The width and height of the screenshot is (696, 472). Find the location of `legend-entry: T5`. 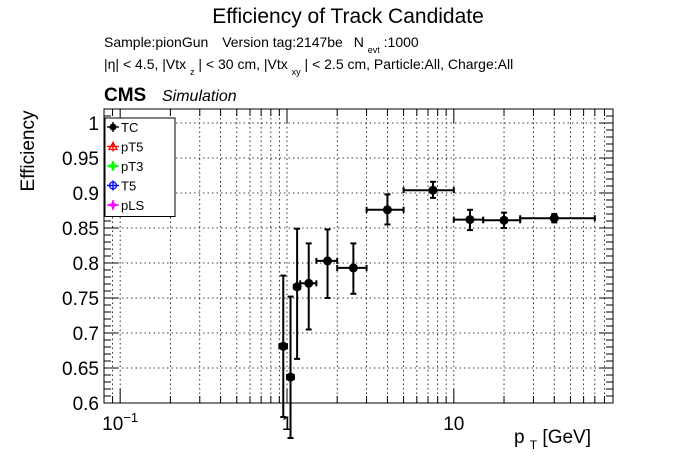

legend-entry: T5 is located at coordinates (121, 186).